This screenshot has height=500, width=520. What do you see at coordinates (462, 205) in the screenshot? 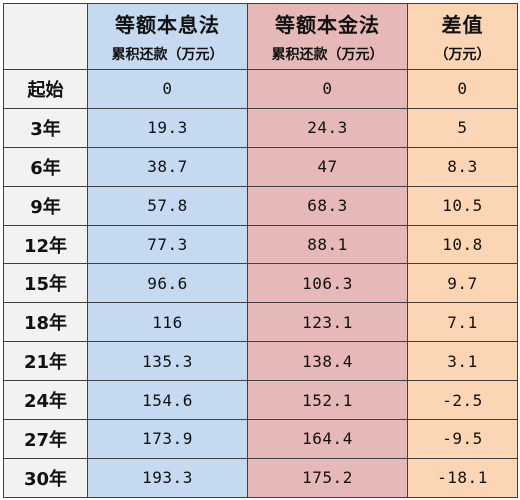
I see `difference-value-cell: 10.5` at bounding box center [462, 205].